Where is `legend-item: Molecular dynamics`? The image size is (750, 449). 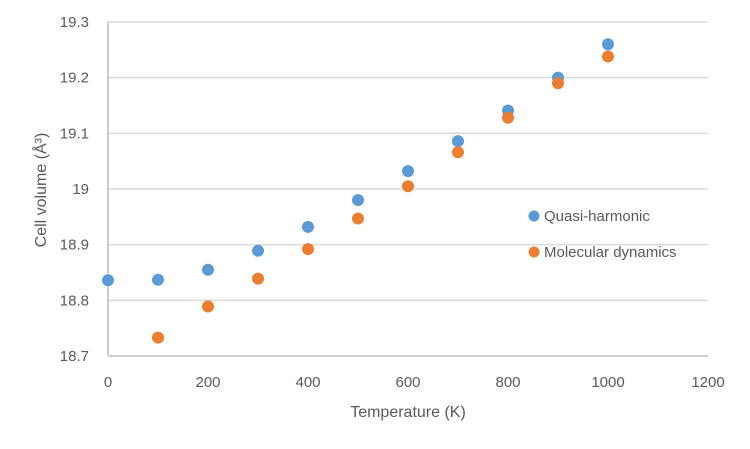 legend-item: Molecular dynamics is located at coordinates (602, 252).